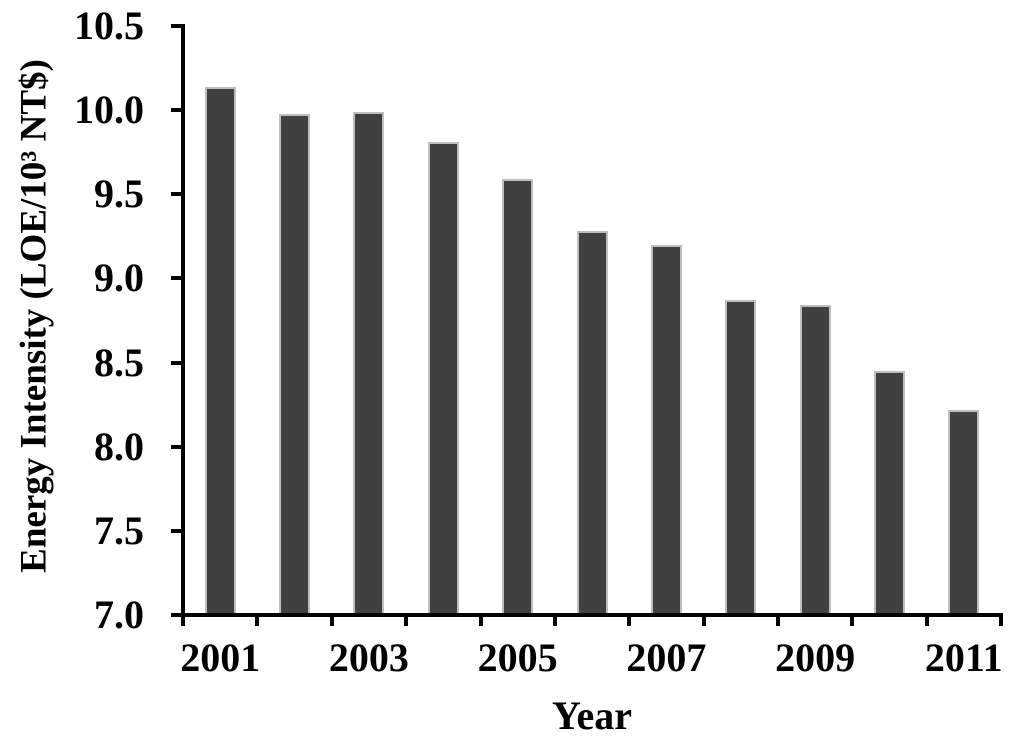 This screenshot has height=740, width=1024. What do you see at coordinates (183, 321) in the screenshot?
I see `y-axis-line` at bounding box center [183, 321].